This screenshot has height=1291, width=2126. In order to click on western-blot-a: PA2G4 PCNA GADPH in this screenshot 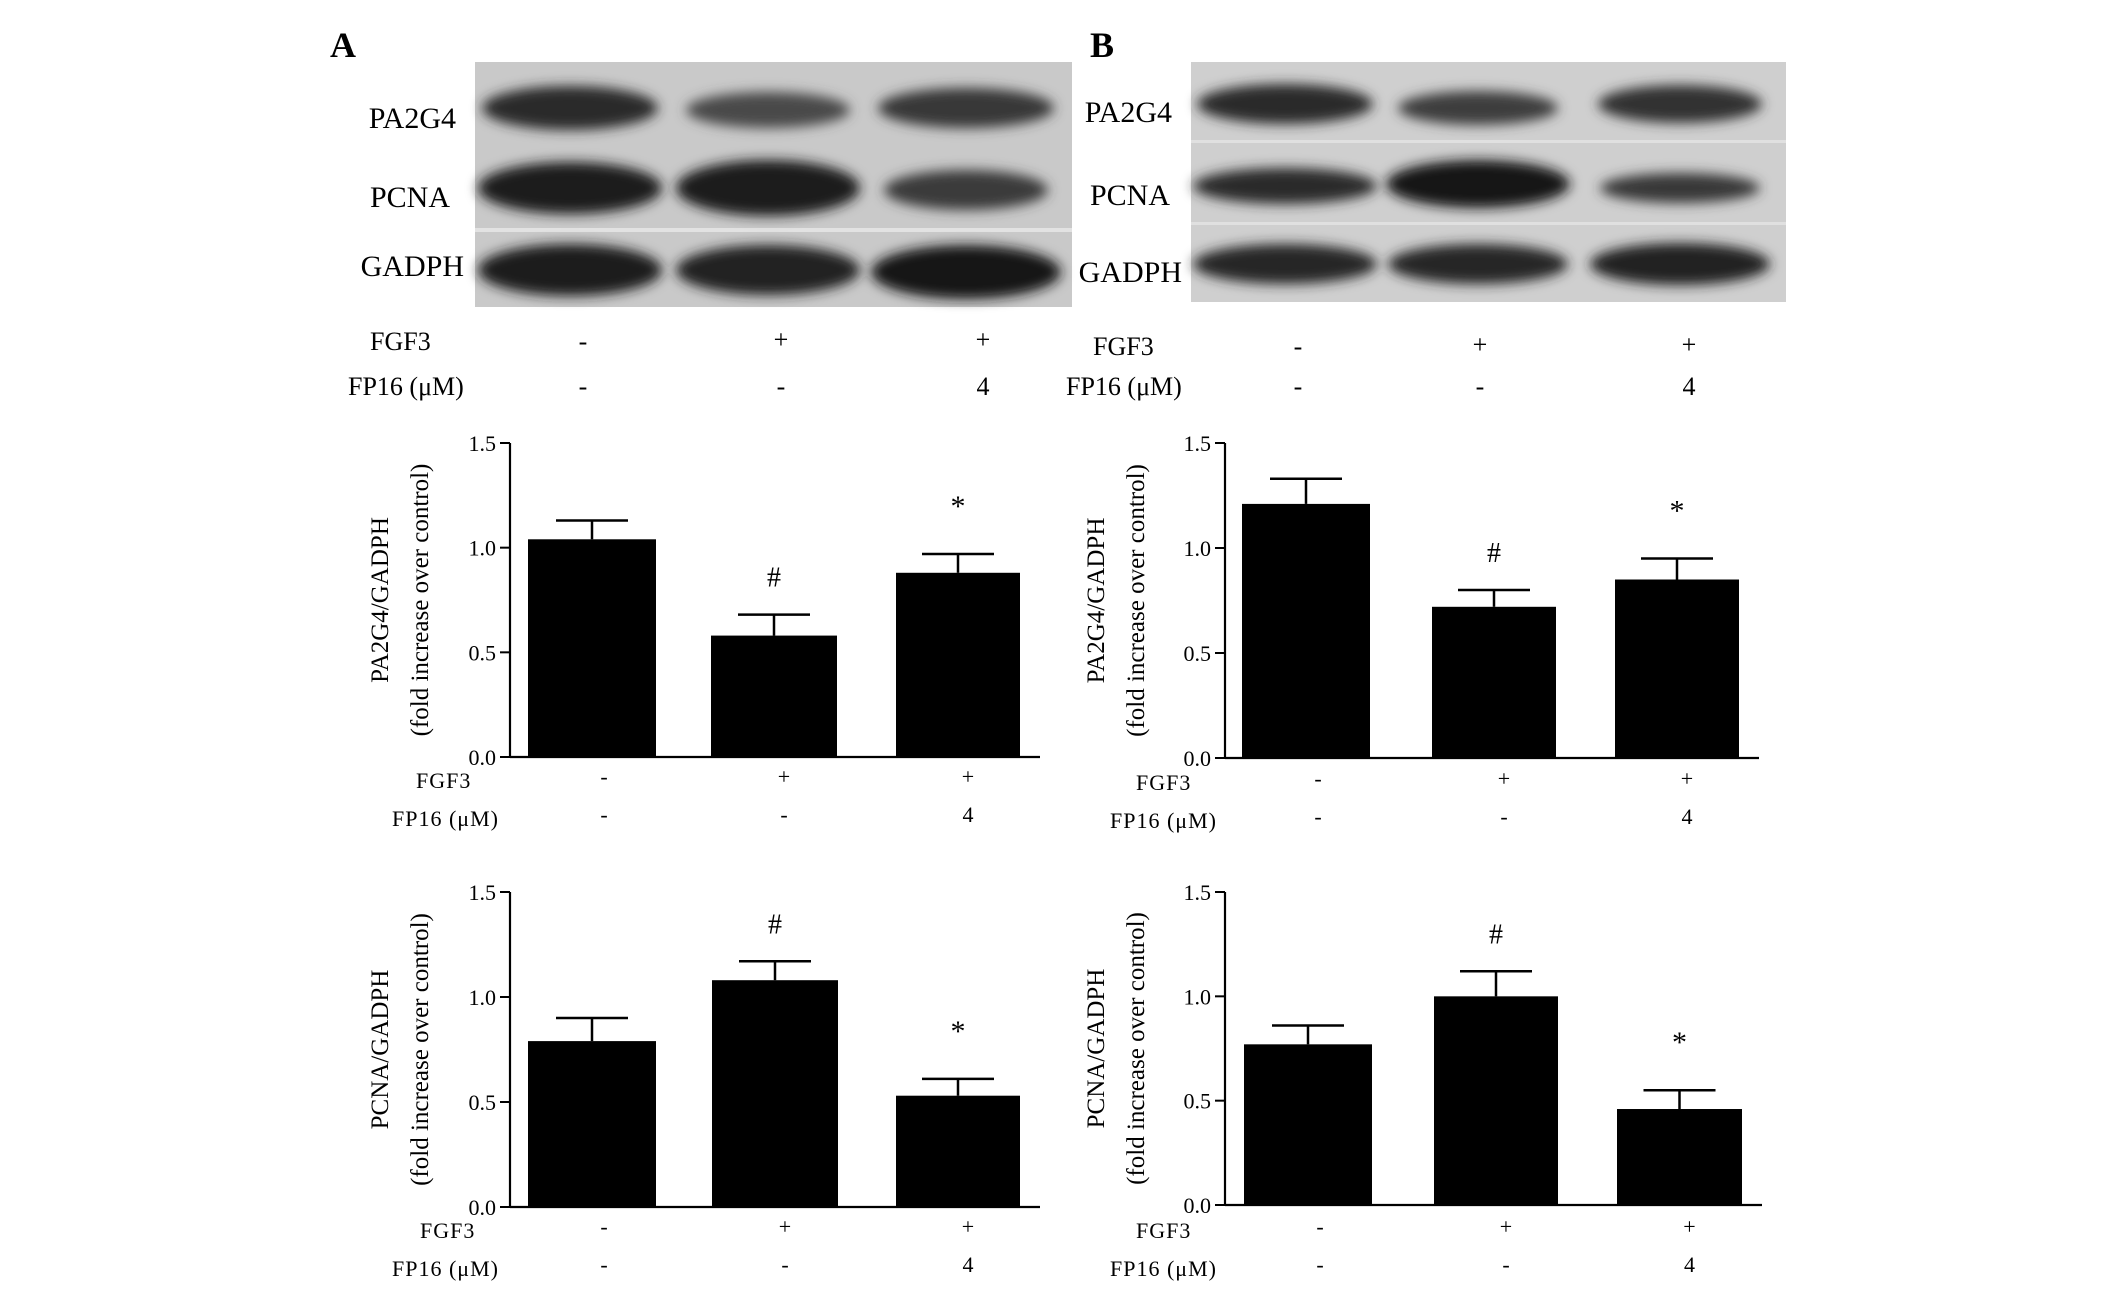, I will do `click(716, 184)`.